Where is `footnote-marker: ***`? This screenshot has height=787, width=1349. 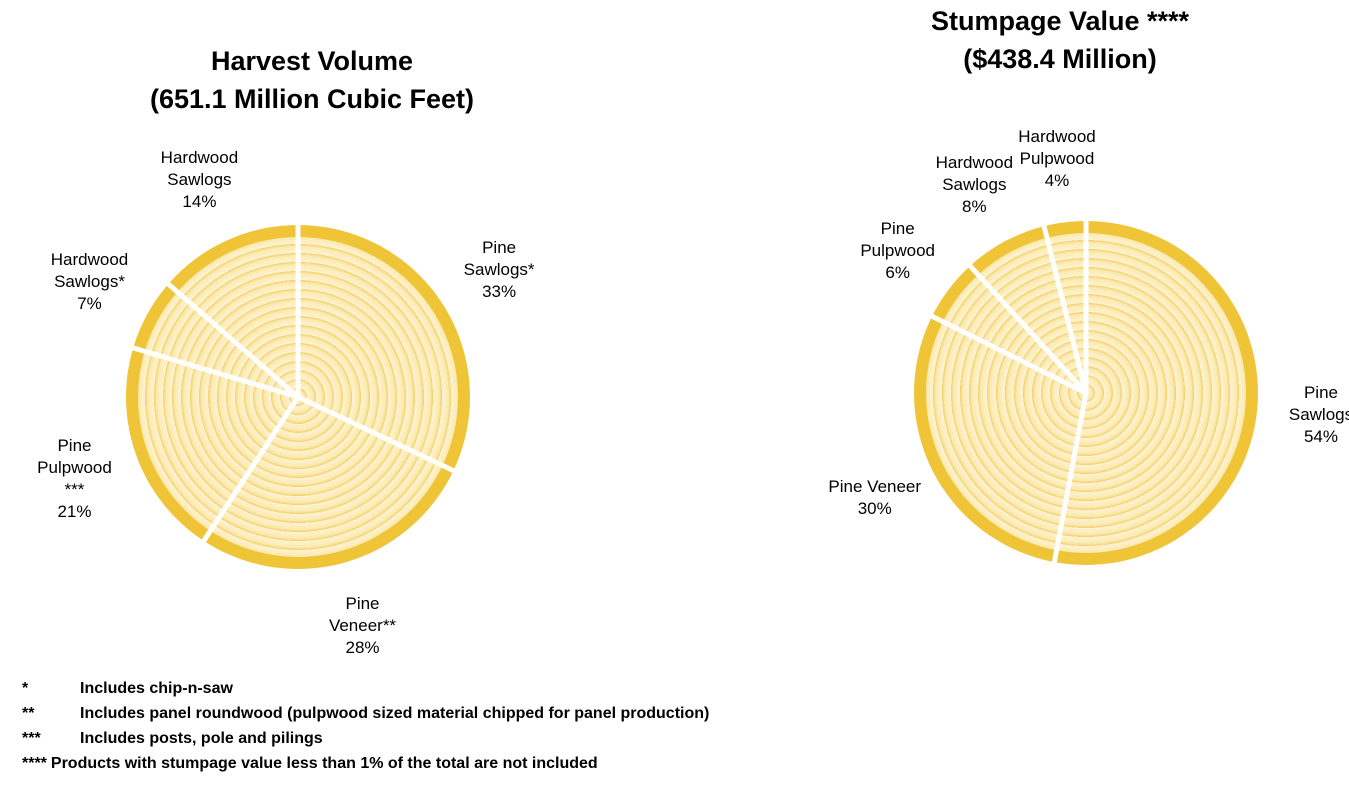
footnote-marker: *** is located at coordinates (31, 738).